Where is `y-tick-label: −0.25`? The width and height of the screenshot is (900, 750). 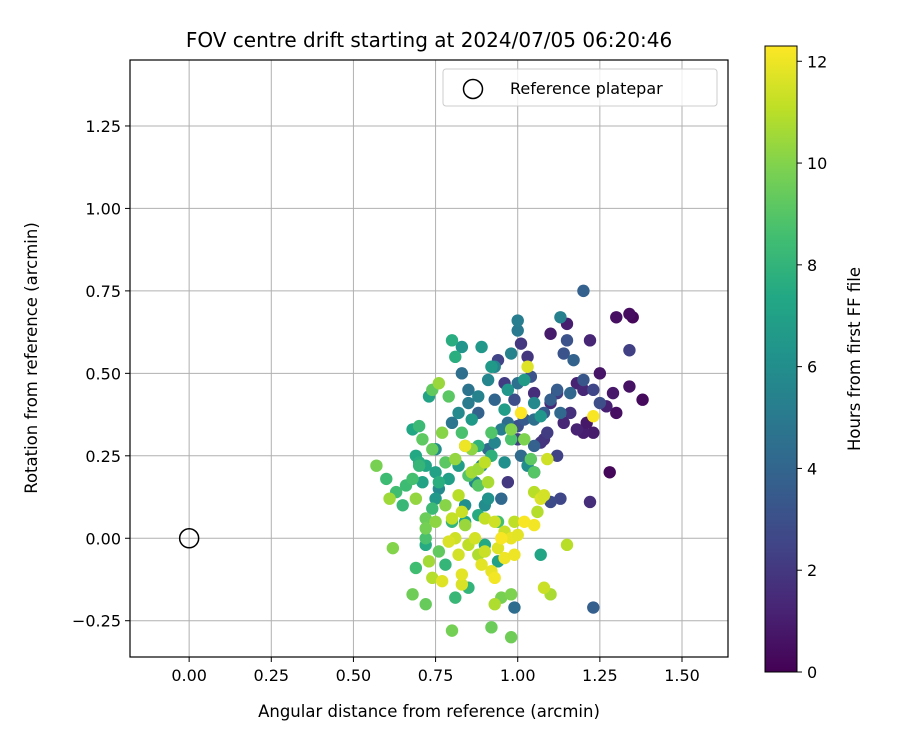 y-tick-label: −0.25 is located at coordinates (96, 621).